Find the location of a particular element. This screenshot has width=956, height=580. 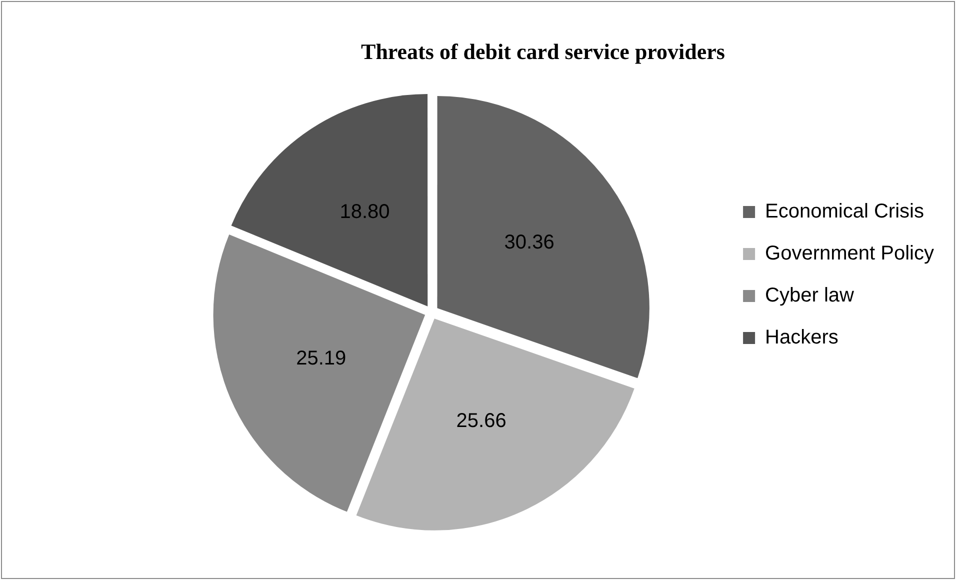

legend-label: Cyber law is located at coordinates (810, 295).